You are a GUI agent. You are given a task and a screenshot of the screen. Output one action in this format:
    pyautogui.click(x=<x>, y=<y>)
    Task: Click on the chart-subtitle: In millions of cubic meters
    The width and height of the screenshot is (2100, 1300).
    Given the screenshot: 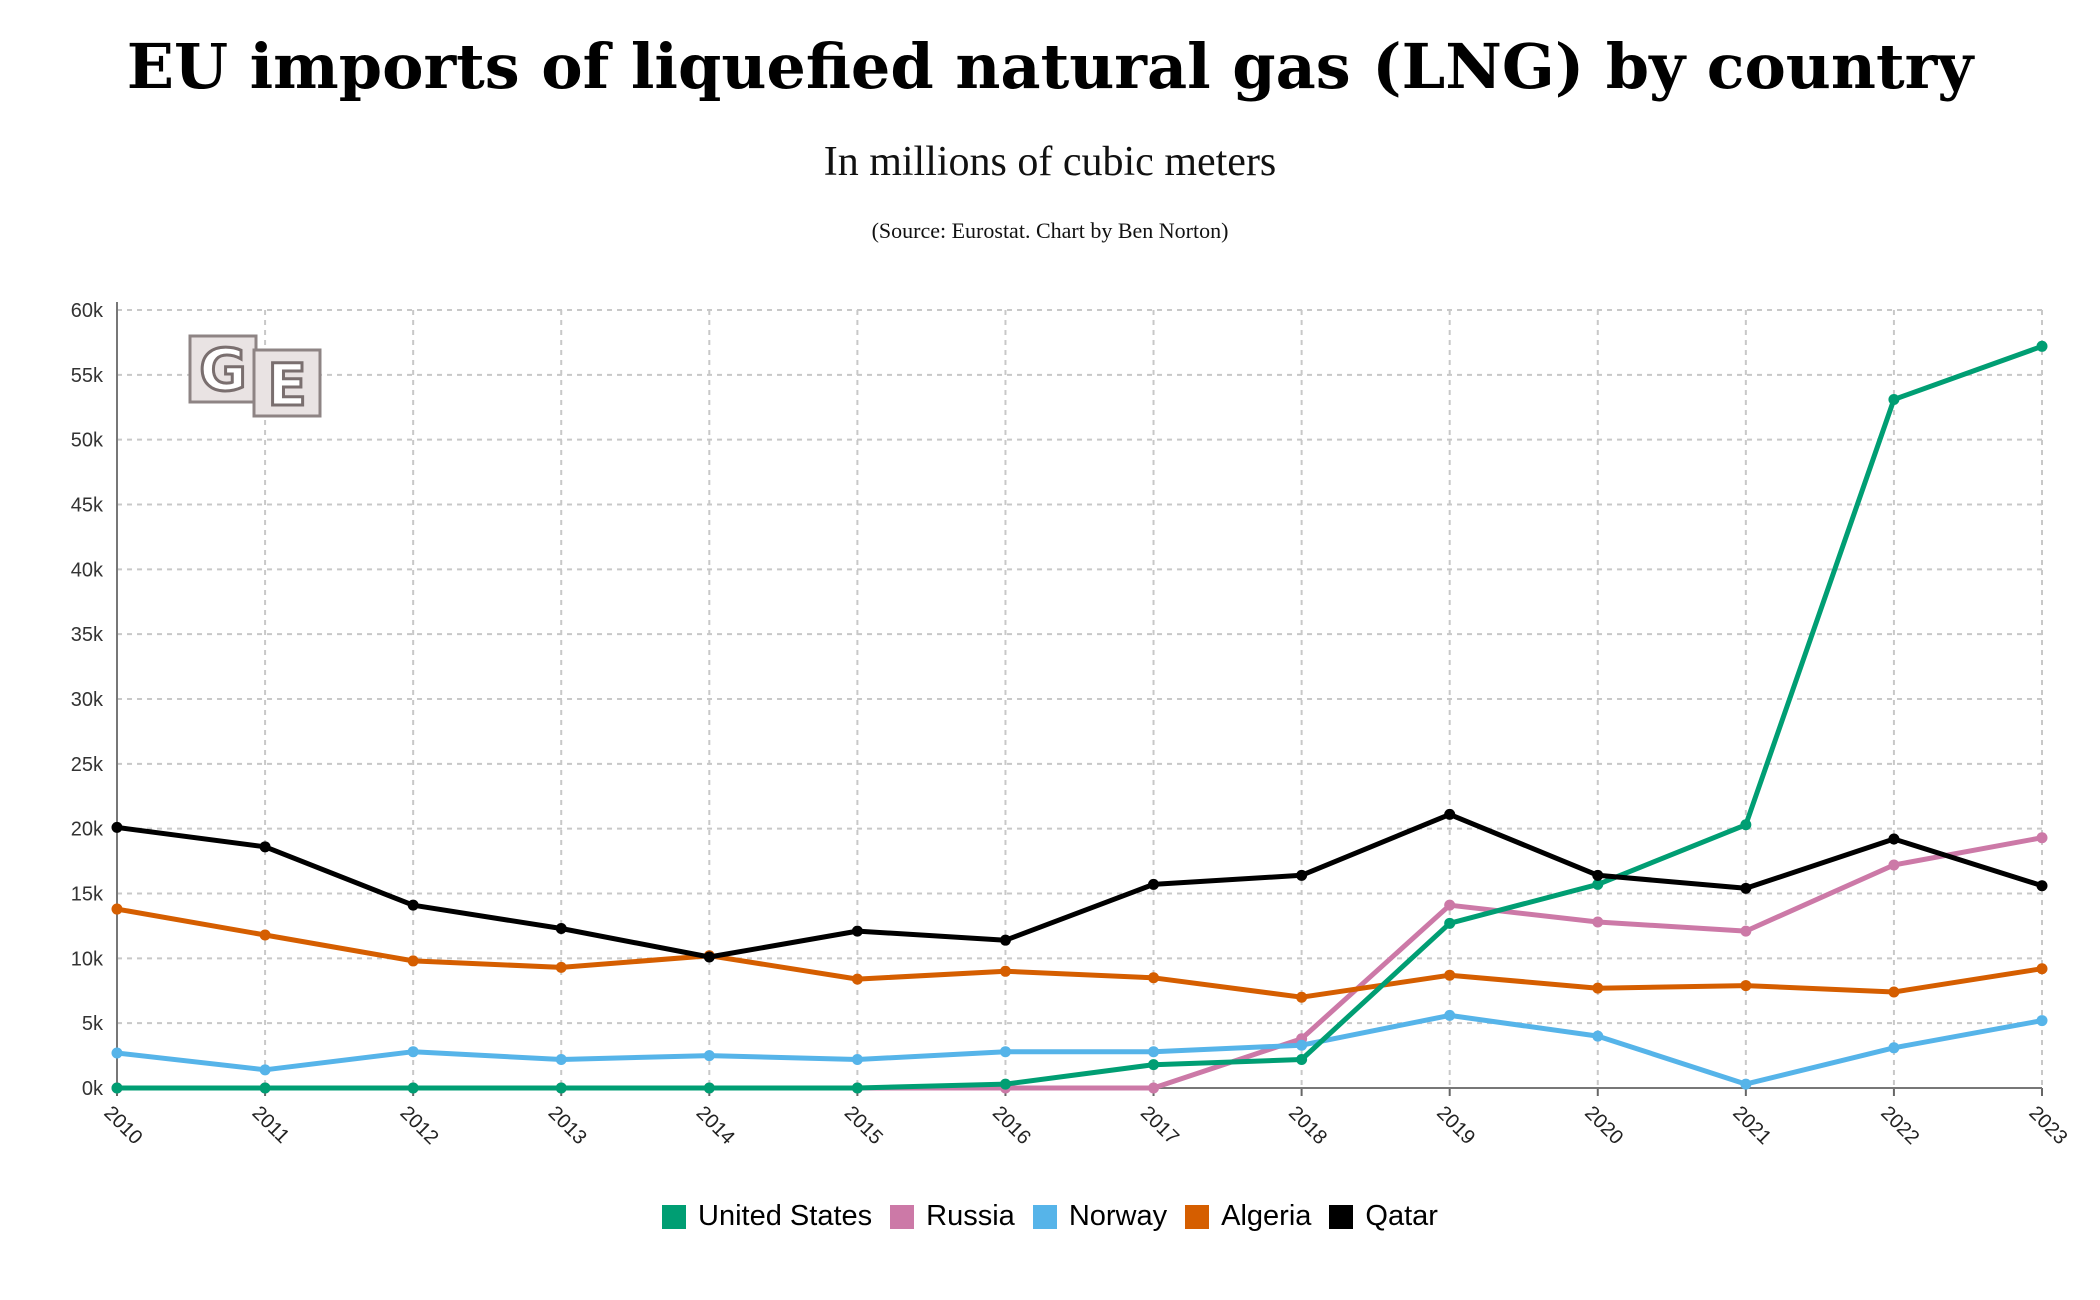 What is the action you would take?
    pyautogui.click(x=1050, y=162)
    